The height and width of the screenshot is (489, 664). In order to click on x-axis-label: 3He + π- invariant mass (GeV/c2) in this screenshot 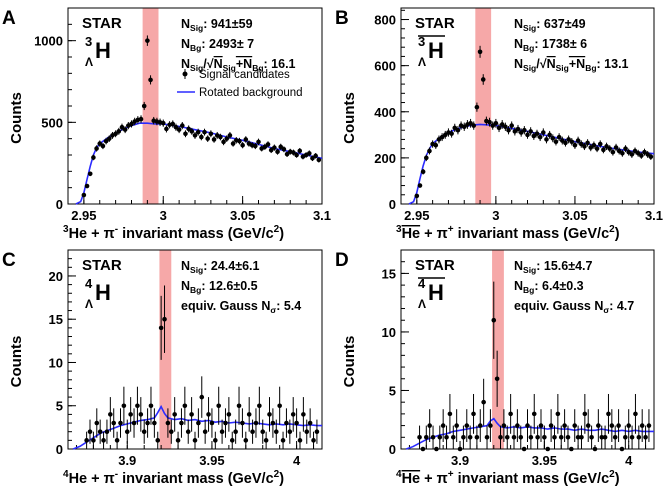, I will do `click(173, 233)`.